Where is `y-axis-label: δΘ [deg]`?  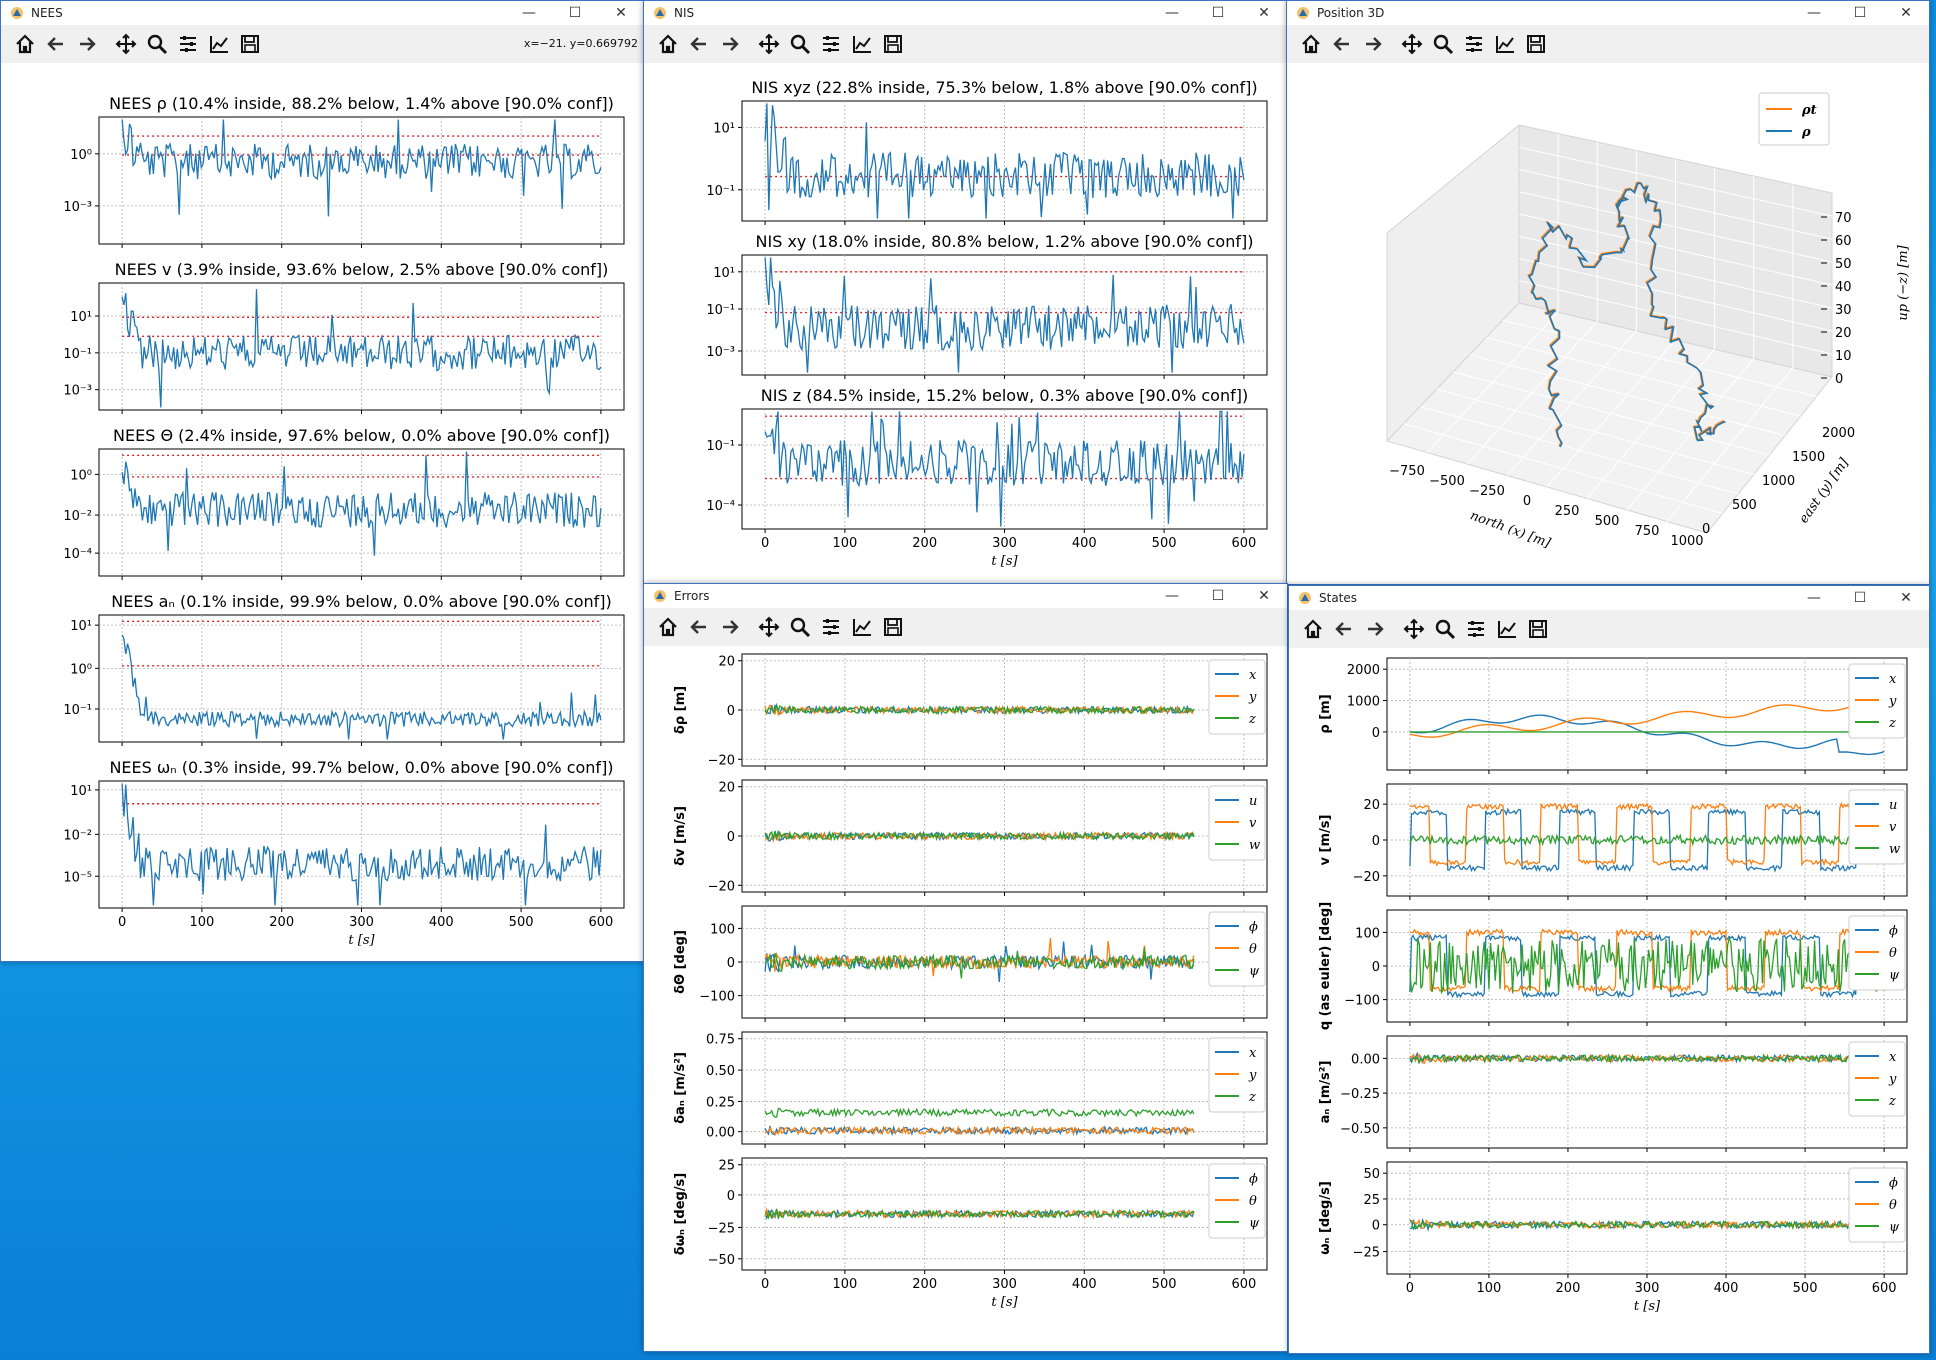
y-axis-label: δΘ [deg] is located at coordinates (680, 962).